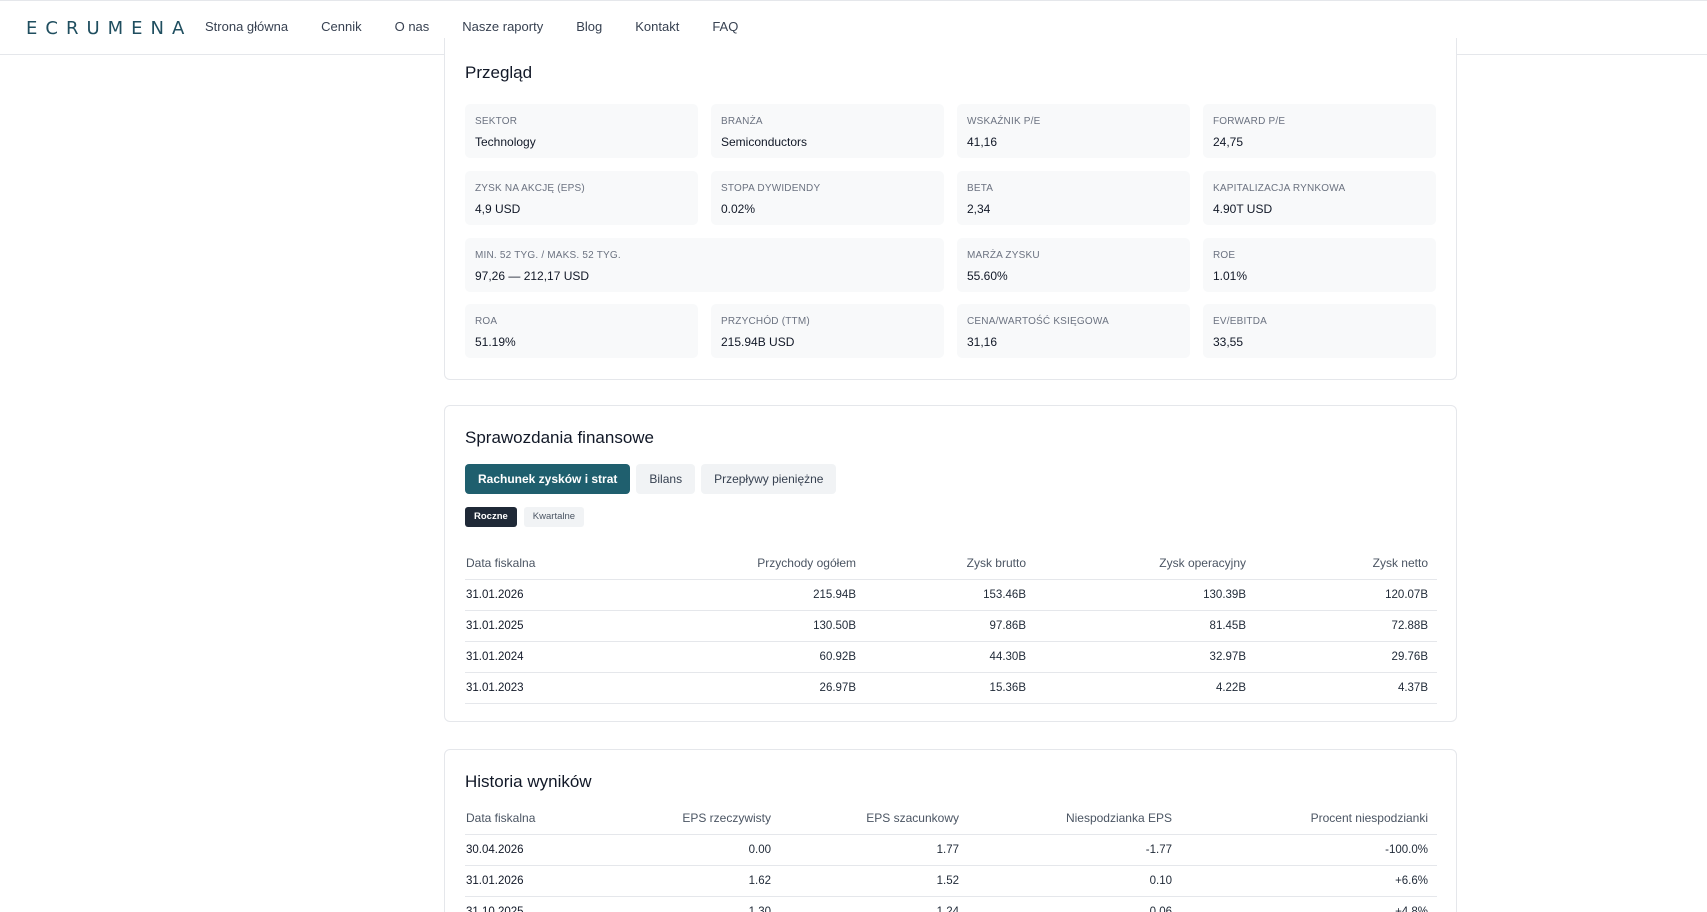 The image size is (1707, 912). I want to click on table-row: 31.01.2026 1.62 1.52 0.10 +6.6%, so click(951, 881).